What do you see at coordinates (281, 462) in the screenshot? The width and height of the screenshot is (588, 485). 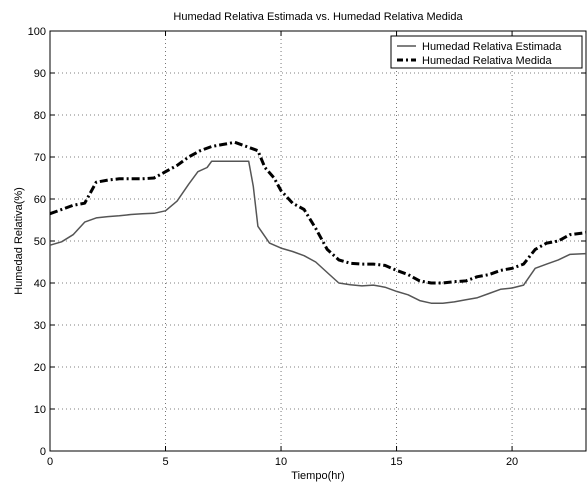 I see `x-tick-label: 10` at bounding box center [281, 462].